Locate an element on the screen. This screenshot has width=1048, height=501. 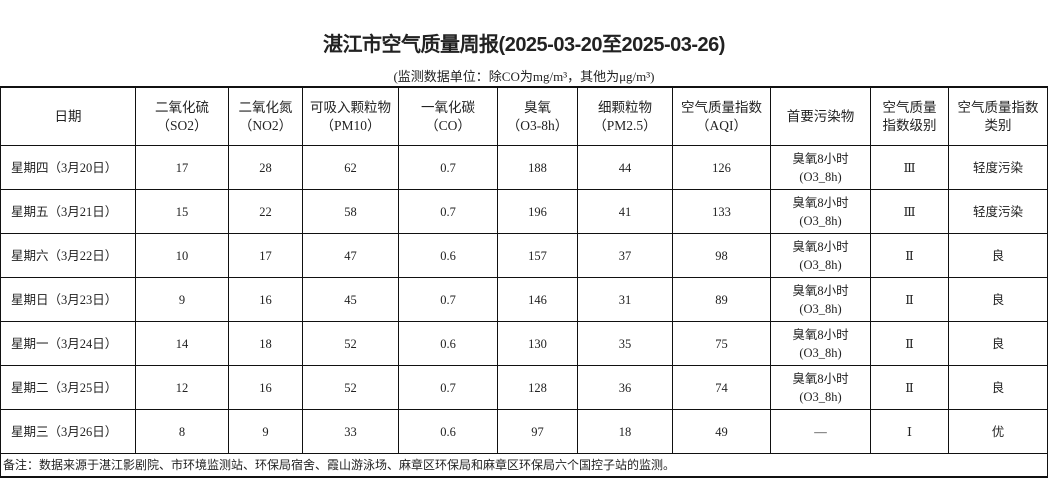
column-header: 细颗粒物 （PM2.5） is located at coordinates (625, 116).